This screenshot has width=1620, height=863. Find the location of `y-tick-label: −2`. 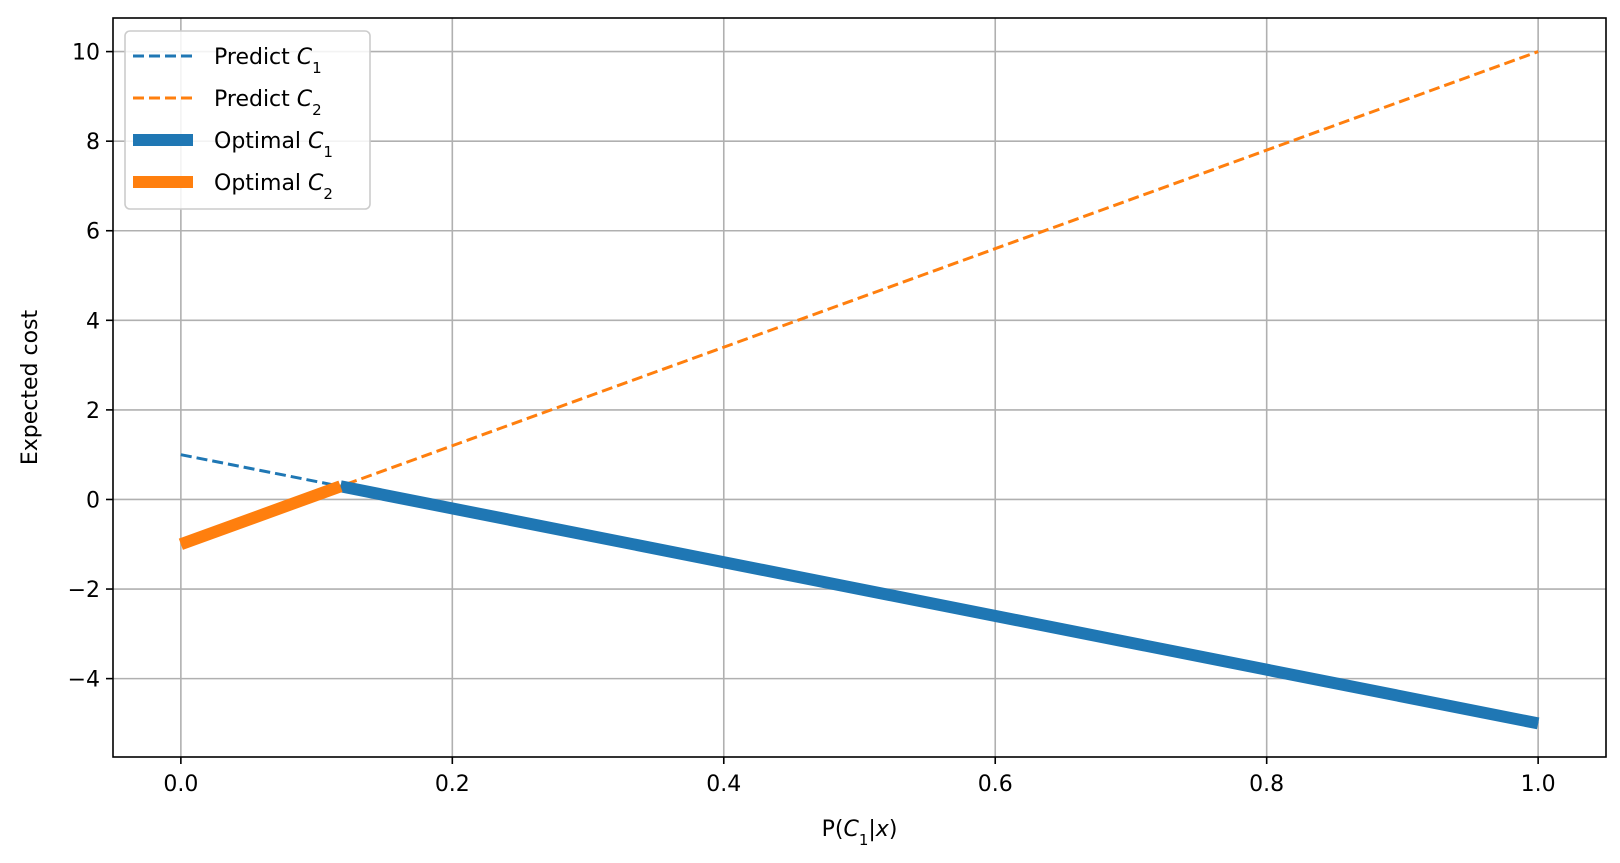

y-tick-label: −2 is located at coordinates (84, 590).